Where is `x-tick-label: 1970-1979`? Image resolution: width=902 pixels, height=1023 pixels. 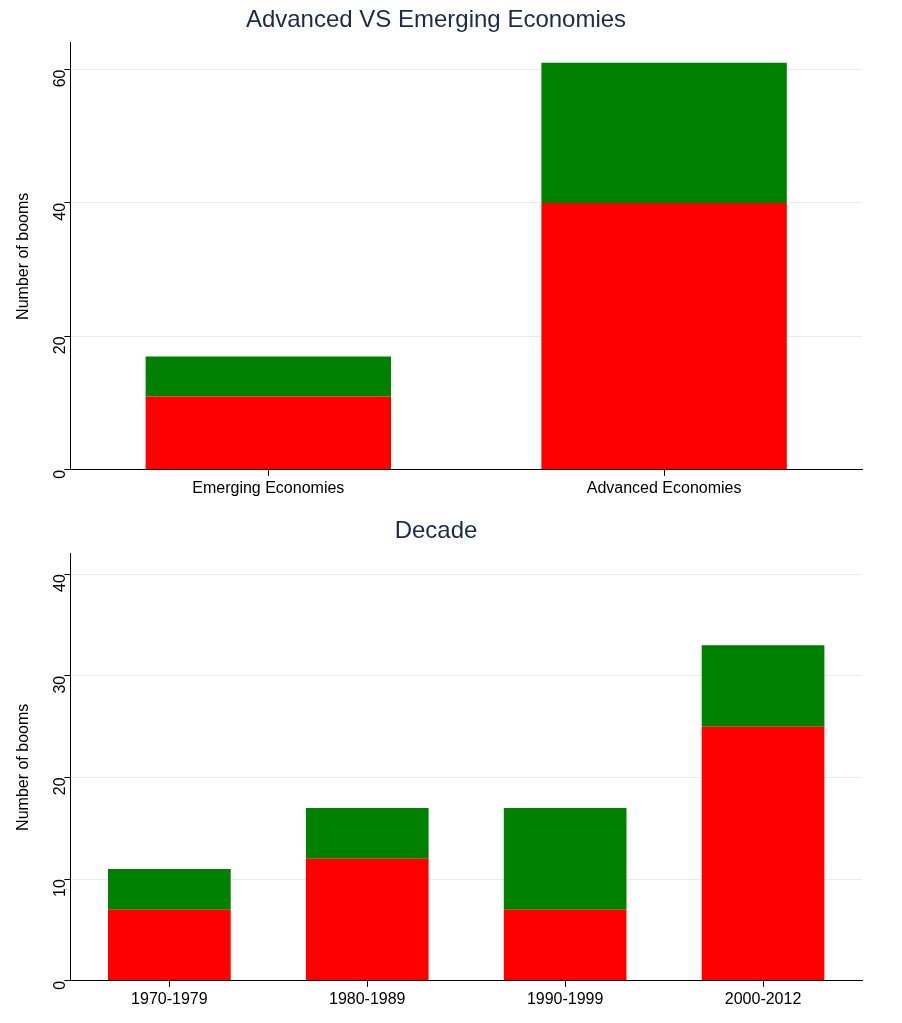
x-tick-label: 1970-1979 is located at coordinates (169, 998).